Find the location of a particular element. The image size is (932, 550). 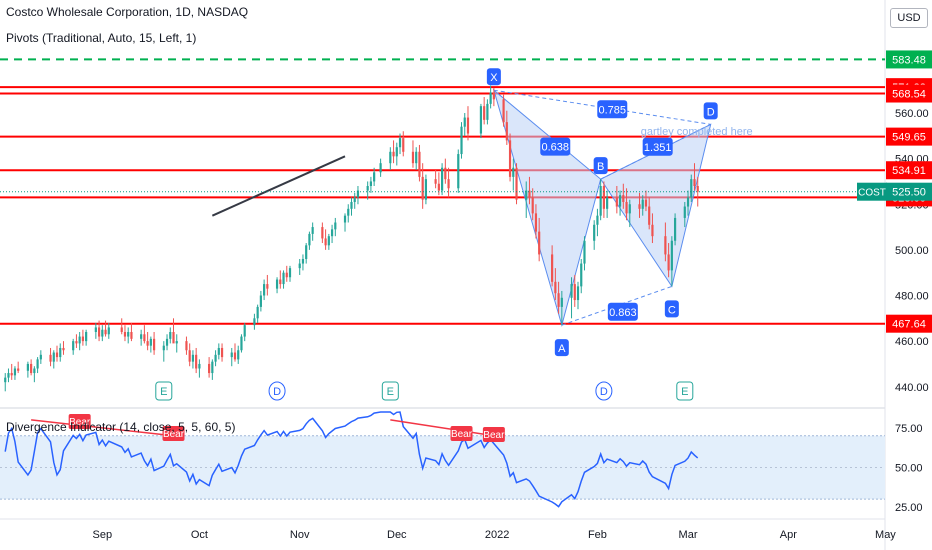

marker-label: E is located at coordinates (390, 392).